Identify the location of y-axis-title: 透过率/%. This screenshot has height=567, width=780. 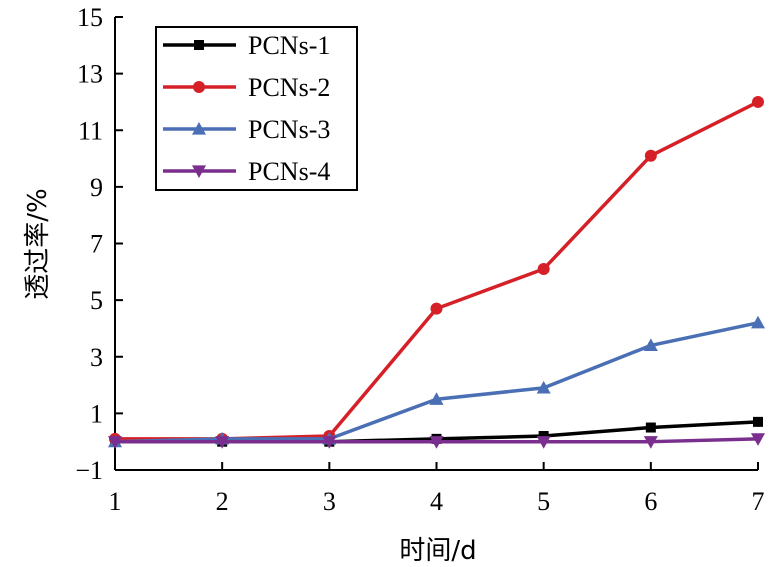
(38, 243).